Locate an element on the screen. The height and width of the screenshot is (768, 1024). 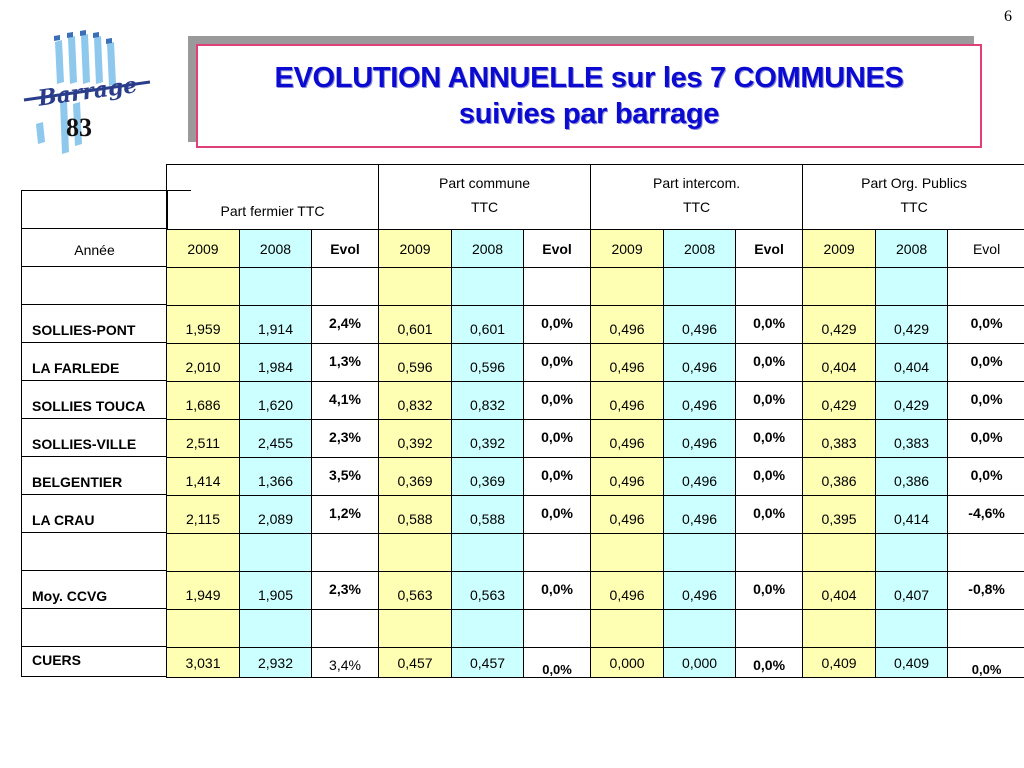
group-header-org-publics: Part Org. Publics TTC is located at coordinates (913, 197).